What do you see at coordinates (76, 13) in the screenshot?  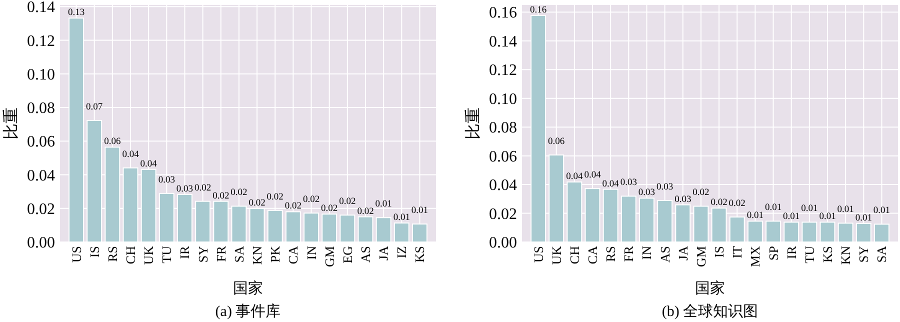 I see `data-label: 0.13` at bounding box center [76, 13].